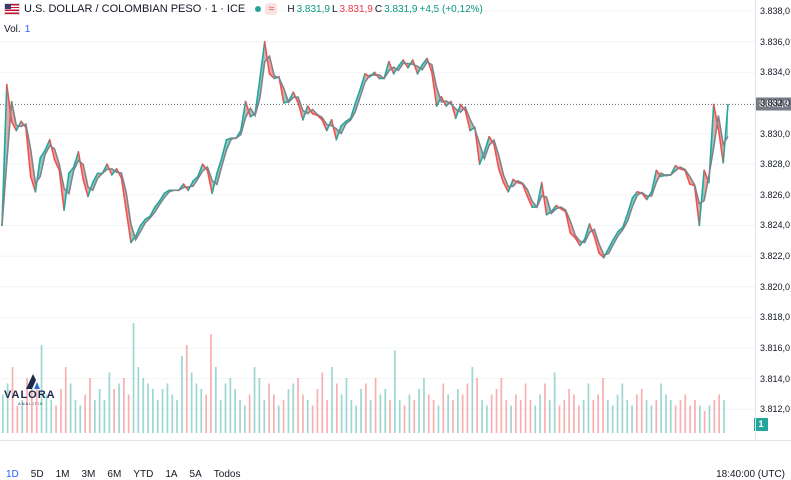 This screenshot has height=480, width=791. I want to click on range-3m: 3M, so click(88, 474).